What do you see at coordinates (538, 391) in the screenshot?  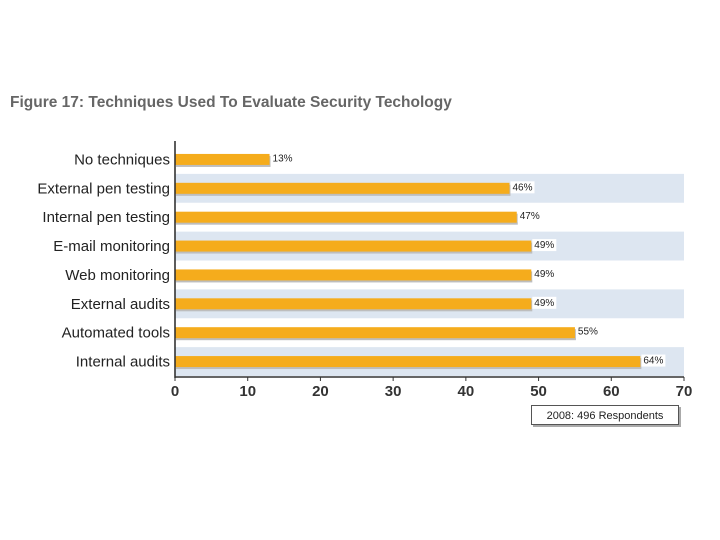 I see `x-tick-label: 50` at bounding box center [538, 391].